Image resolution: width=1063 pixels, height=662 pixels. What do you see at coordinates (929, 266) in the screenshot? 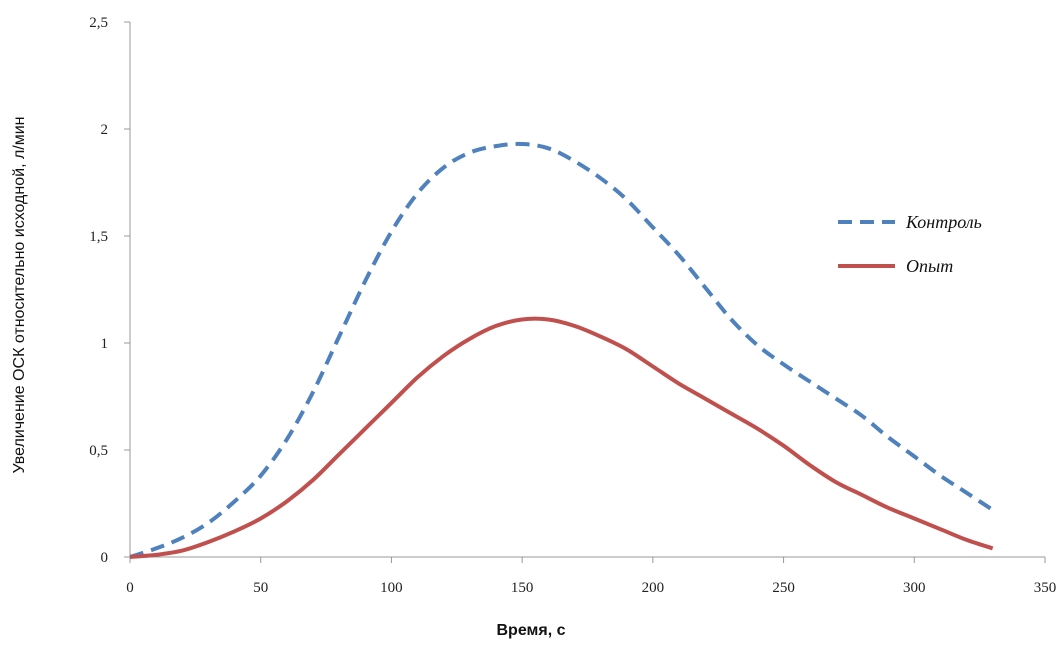
I see `legend-label-experiment: Опыт` at bounding box center [929, 266].